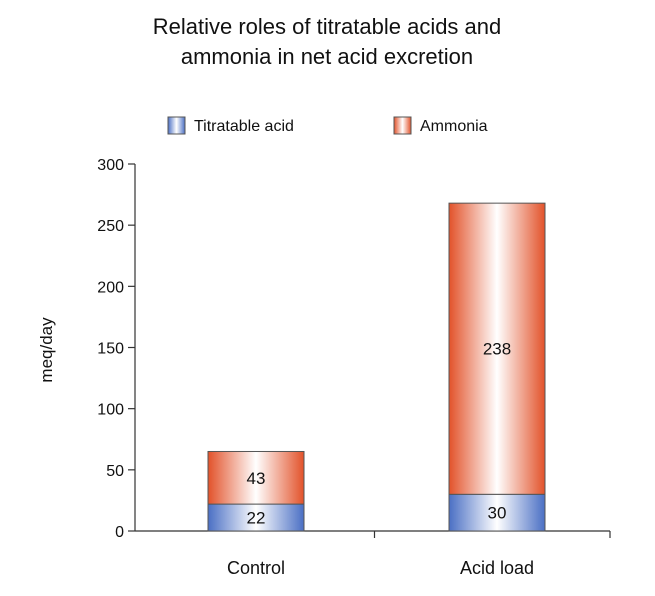  What do you see at coordinates (256, 568) in the screenshot?
I see `x-category-label: Control` at bounding box center [256, 568].